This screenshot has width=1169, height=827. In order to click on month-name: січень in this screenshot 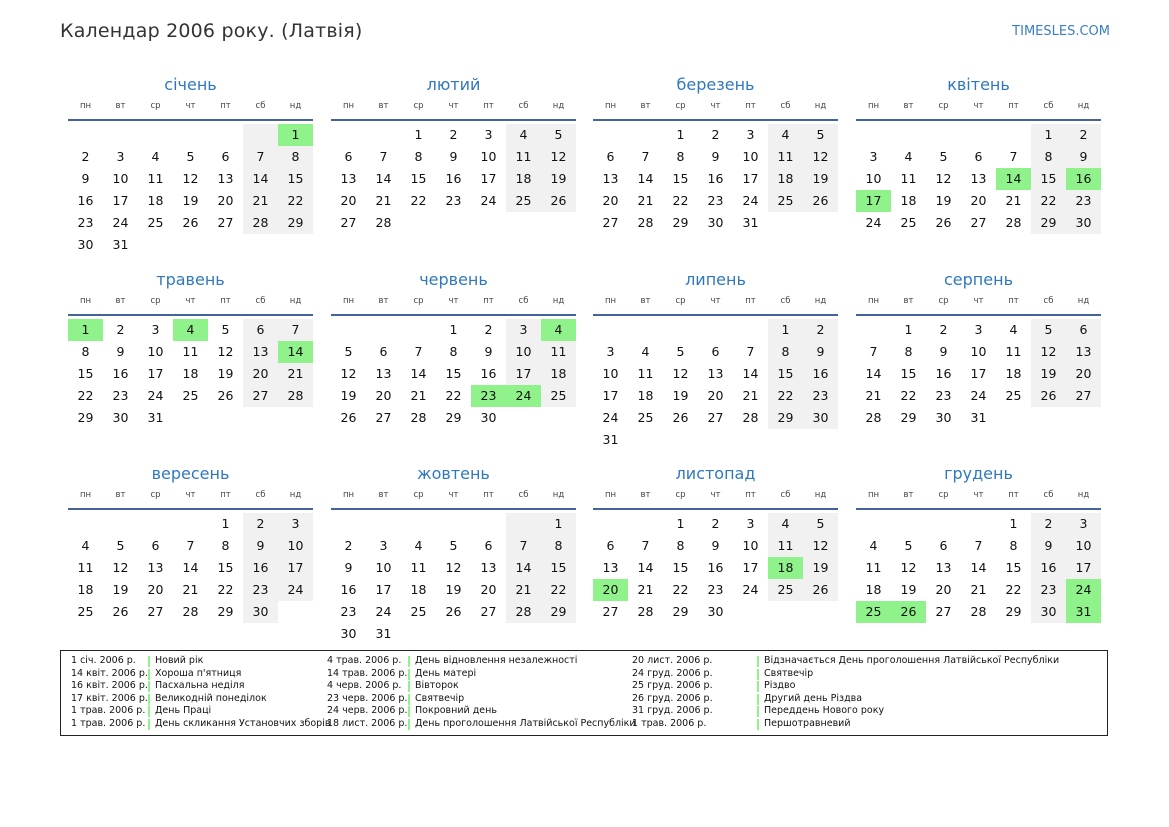, I will do `click(190, 84)`.